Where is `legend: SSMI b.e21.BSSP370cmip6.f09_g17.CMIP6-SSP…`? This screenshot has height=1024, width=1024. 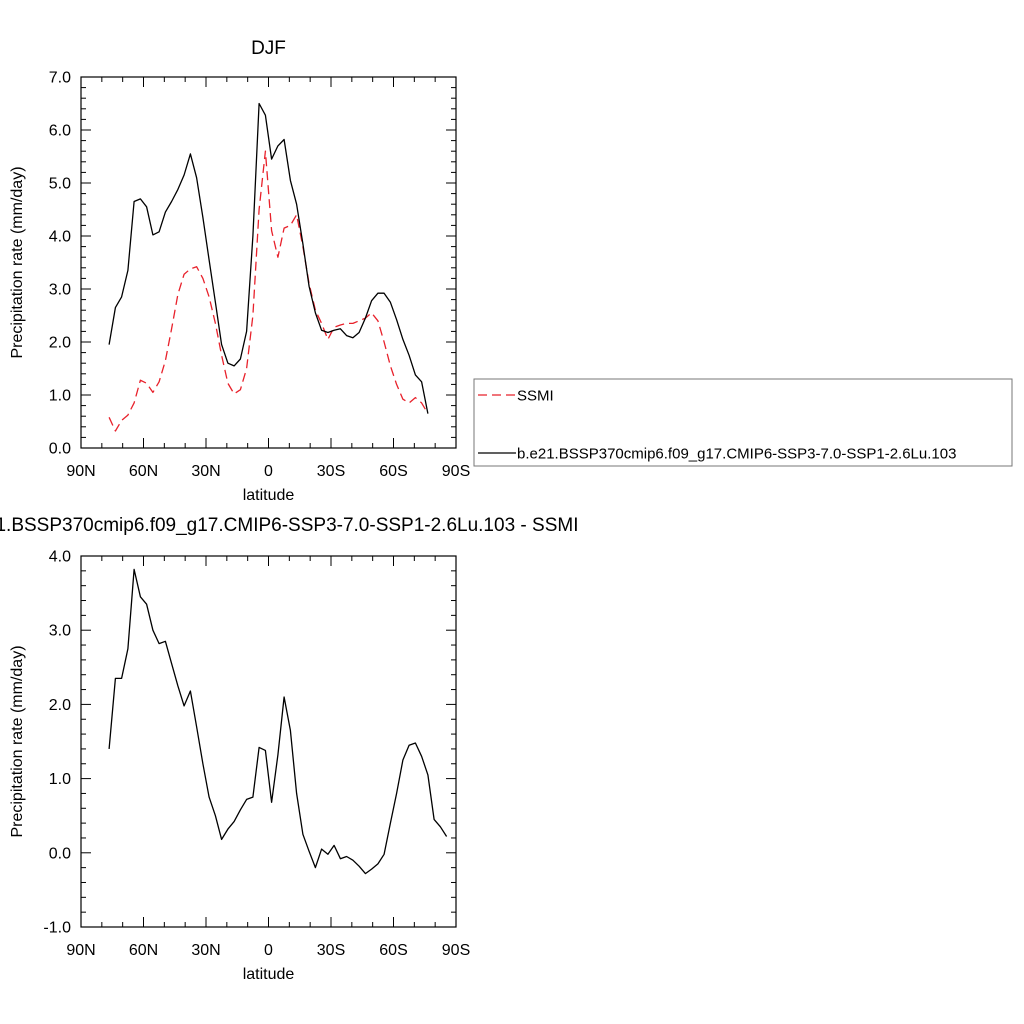
legend: SSMI b.e21.BSSP370cmip6.f09_g17.CMIP6-SSP… is located at coordinates (743, 422).